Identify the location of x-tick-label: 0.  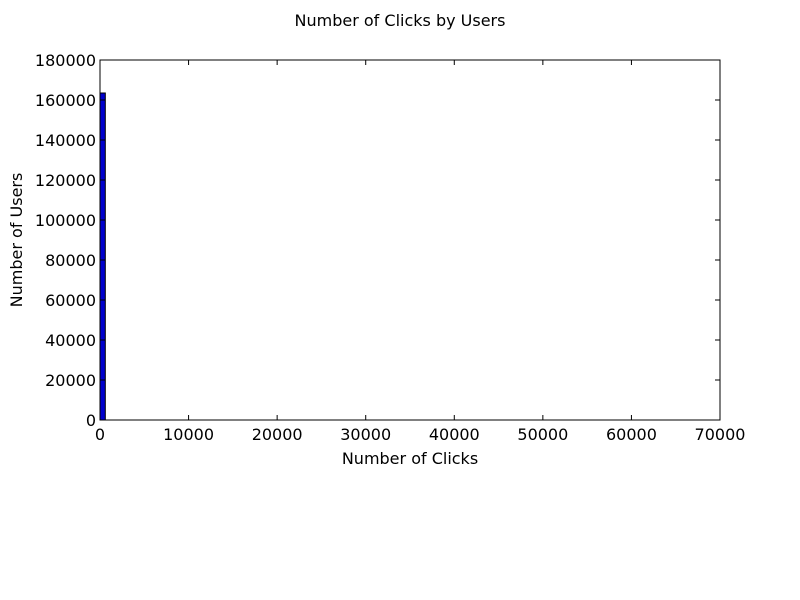
(100, 434).